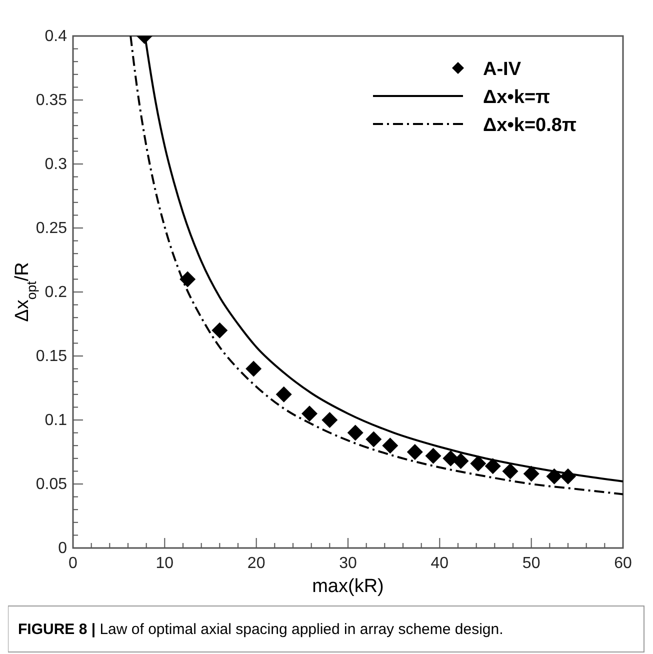  Describe the element at coordinates (348, 586) in the screenshot. I see `x-axis-title: max(kR)` at that location.